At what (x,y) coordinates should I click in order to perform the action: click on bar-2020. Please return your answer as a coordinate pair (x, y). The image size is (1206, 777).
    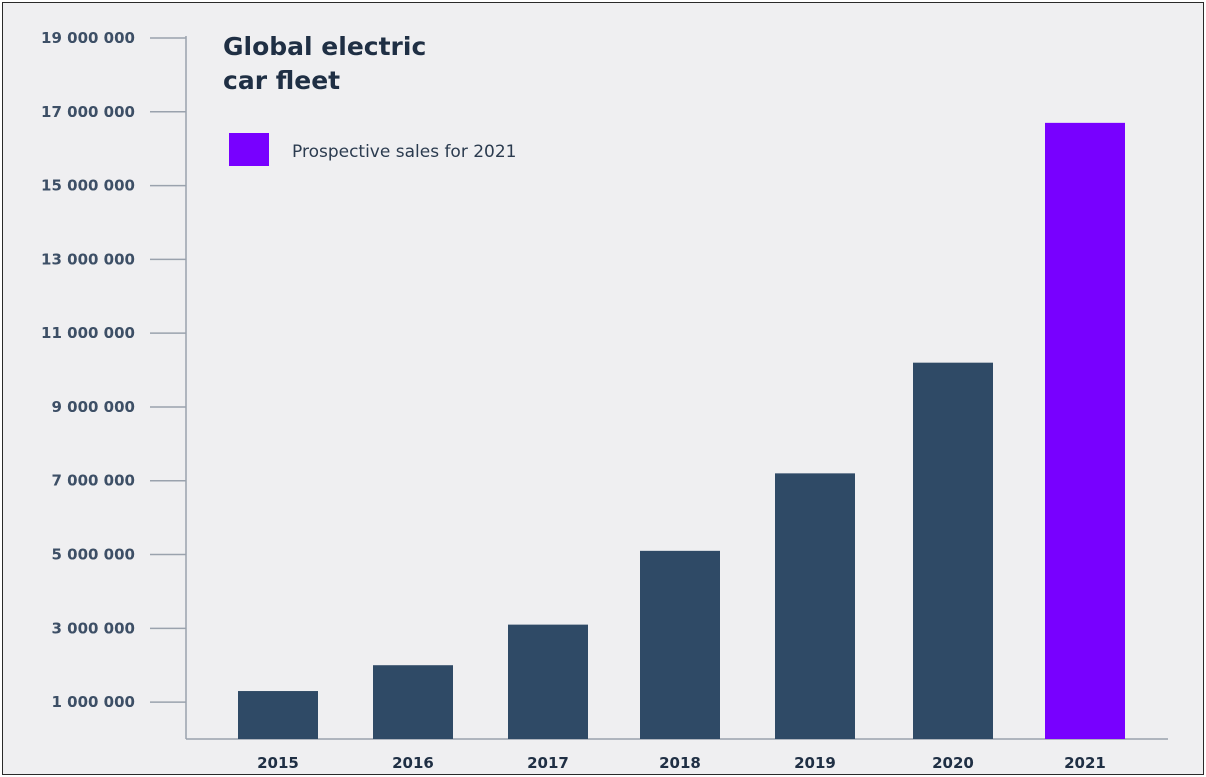
    Looking at the image, I should click on (953, 550).